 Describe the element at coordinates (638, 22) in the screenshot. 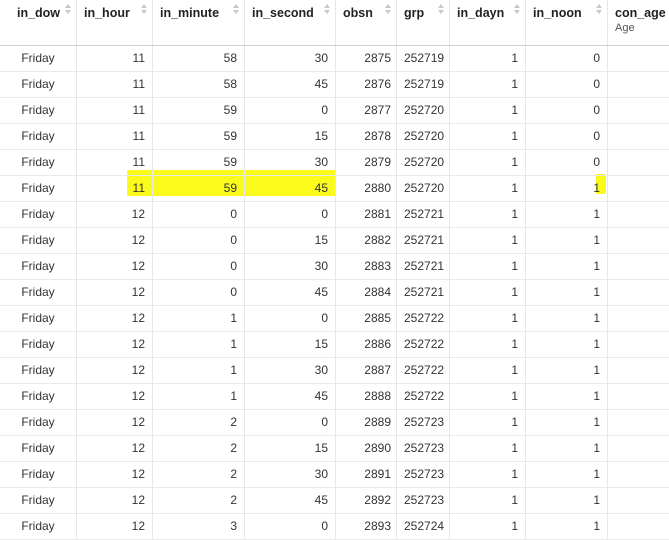

I see `column-header-con-age: con_age Age` at that location.